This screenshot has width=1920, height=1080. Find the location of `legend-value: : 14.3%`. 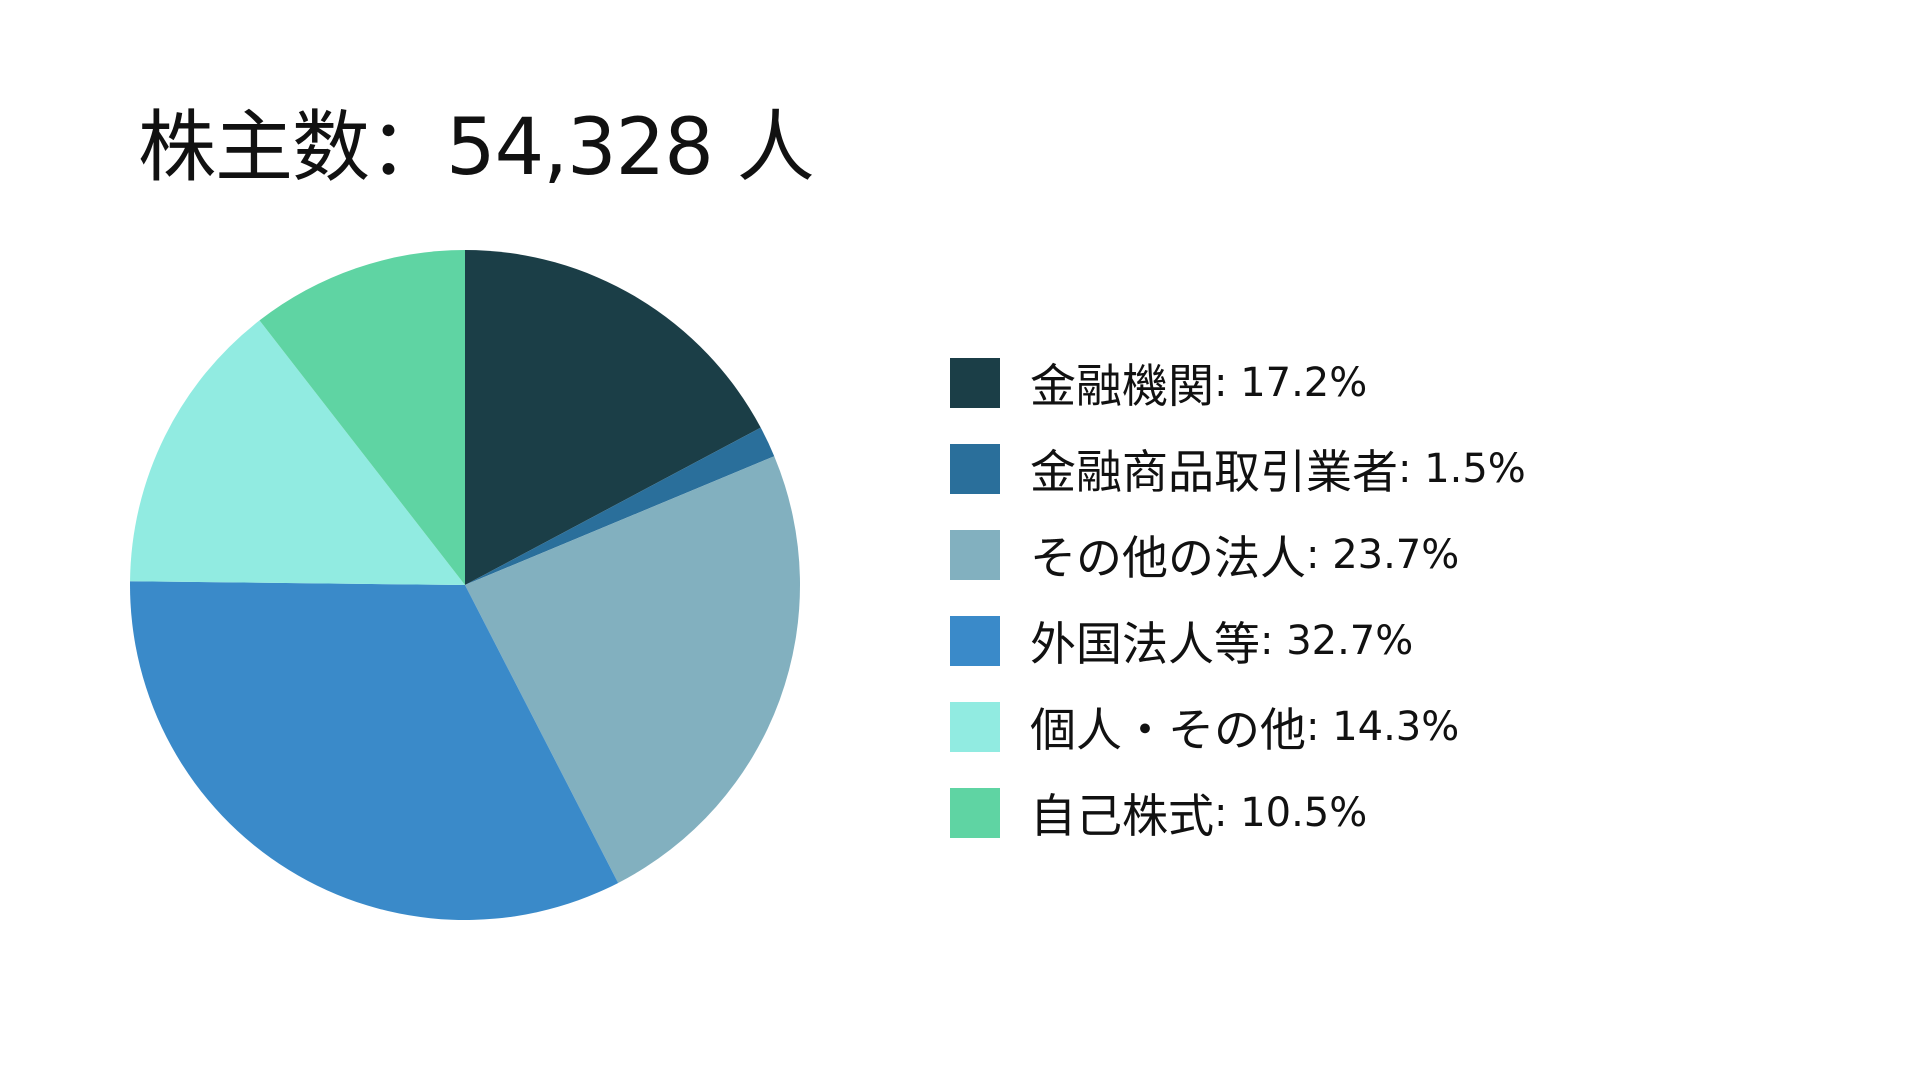

legend-value: : 14.3% is located at coordinates (1383, 727).